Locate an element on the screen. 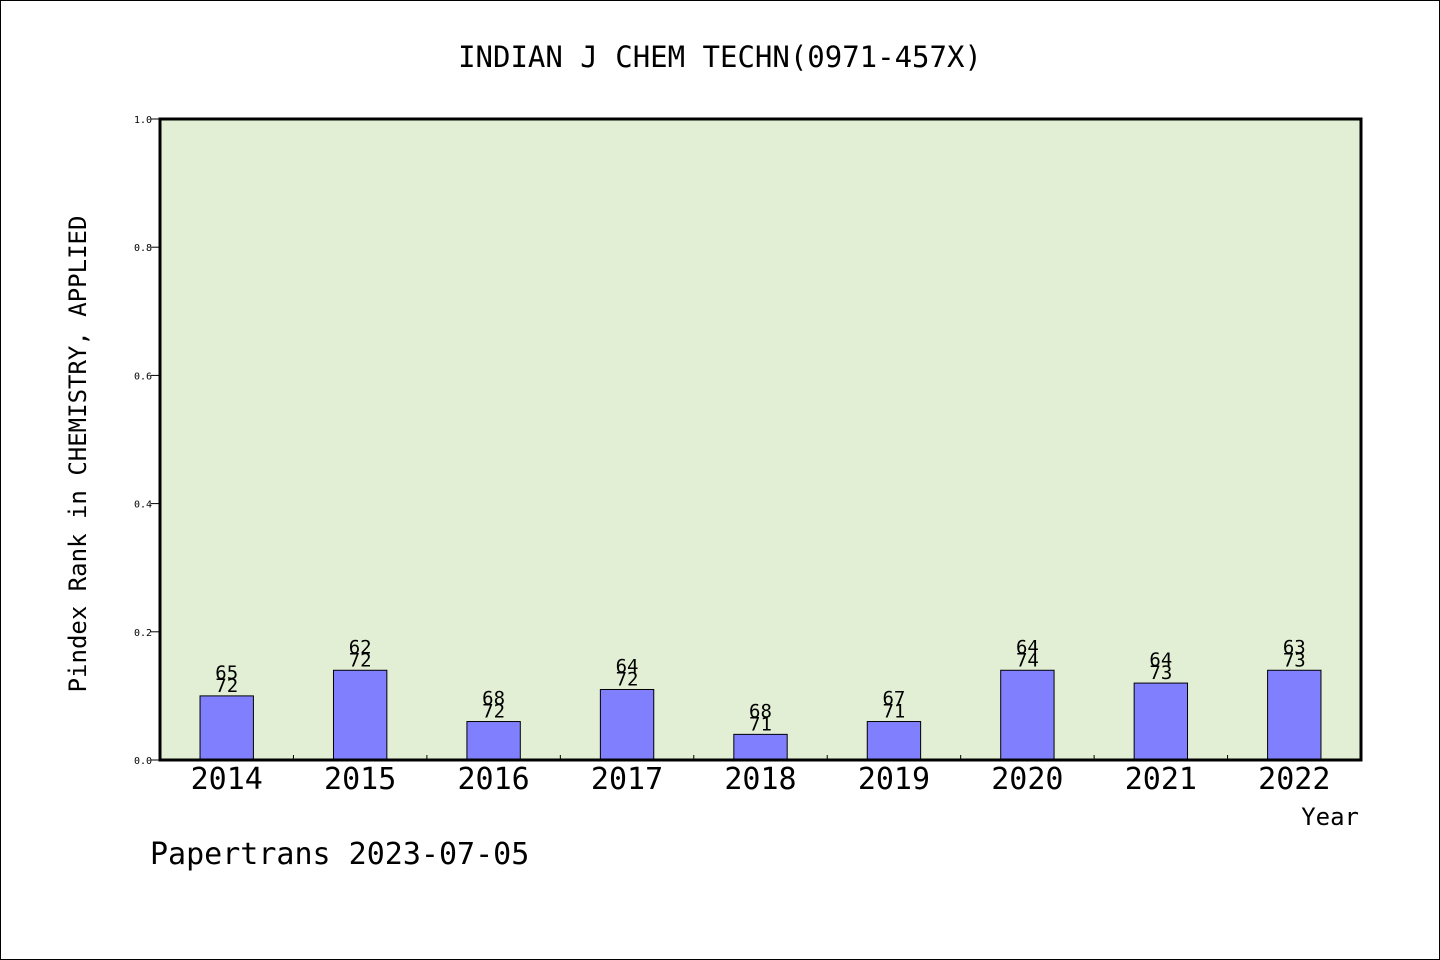  x-tick-label: 2018 is located at coordinates (760, 779).